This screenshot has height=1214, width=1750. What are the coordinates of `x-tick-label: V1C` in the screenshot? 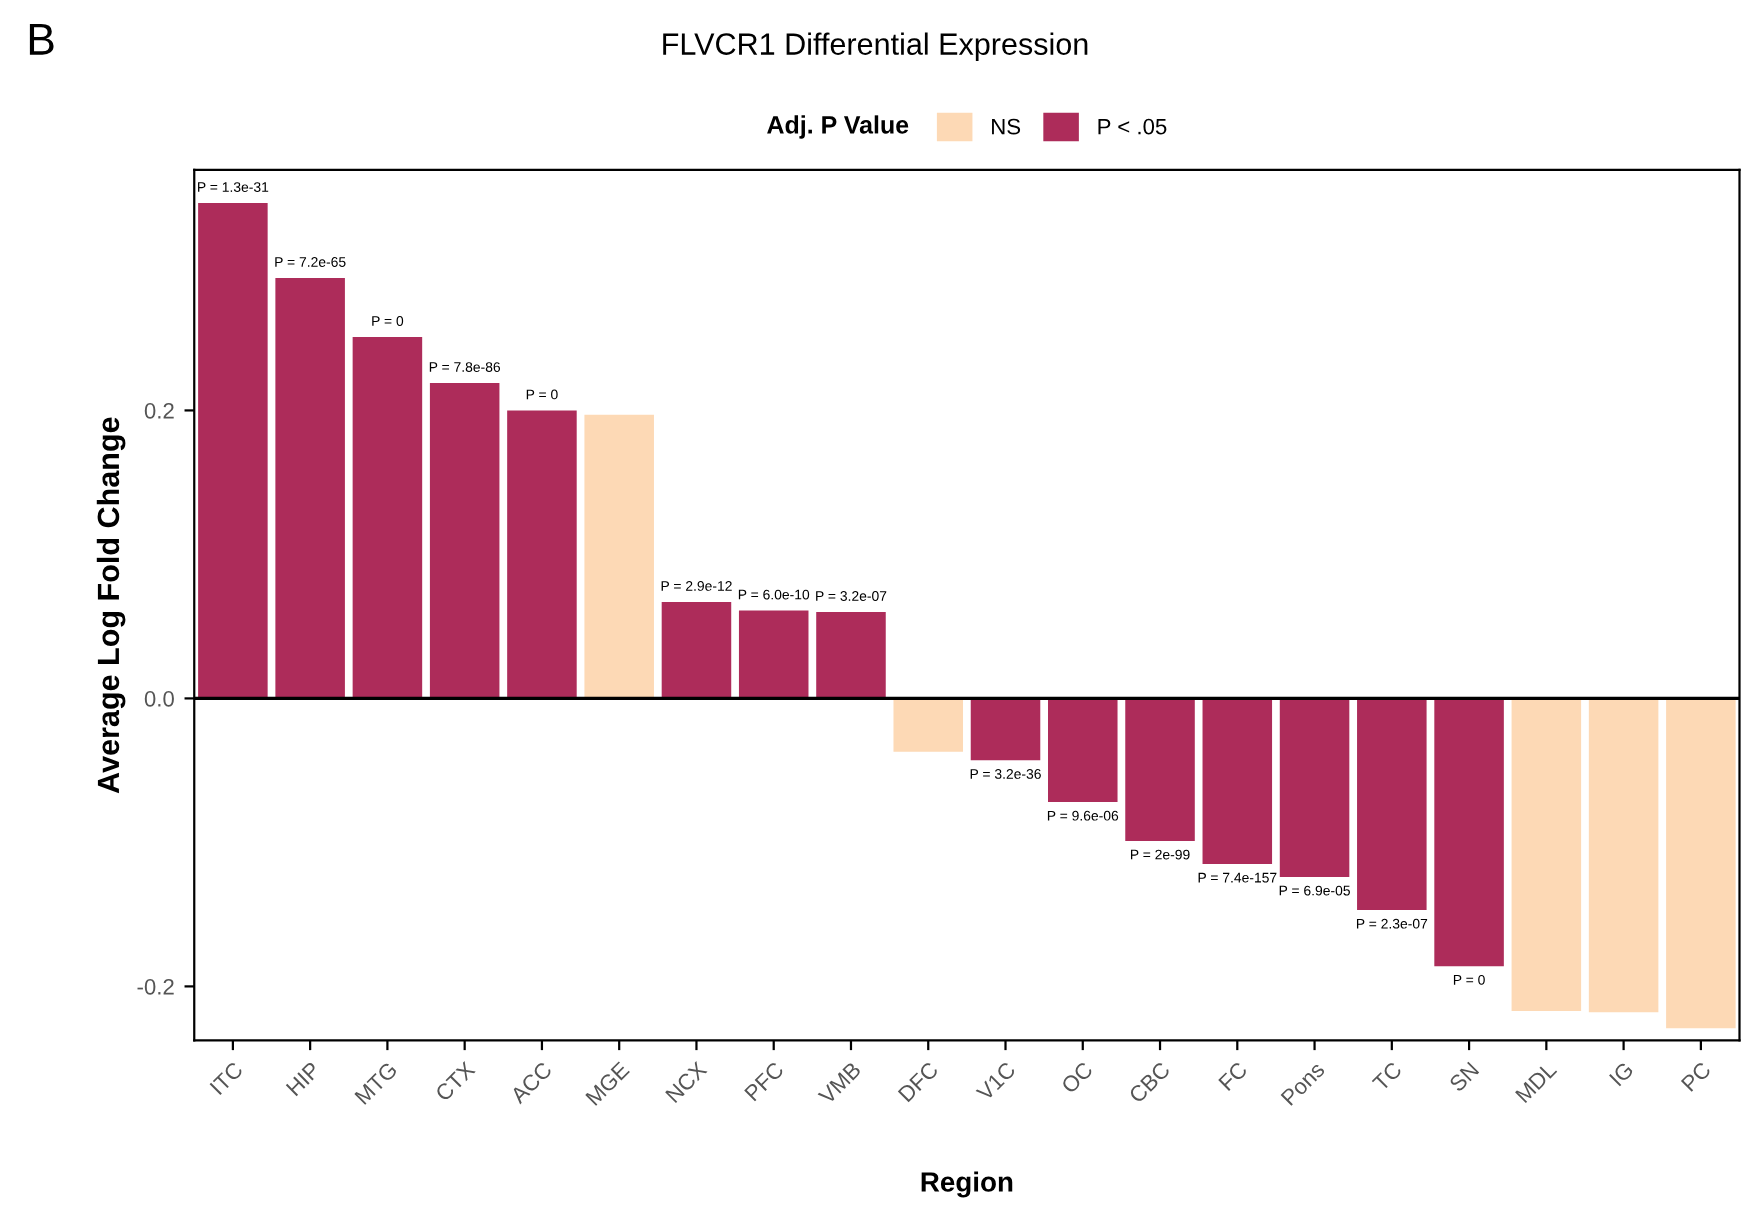 It's located at (996, 1081).